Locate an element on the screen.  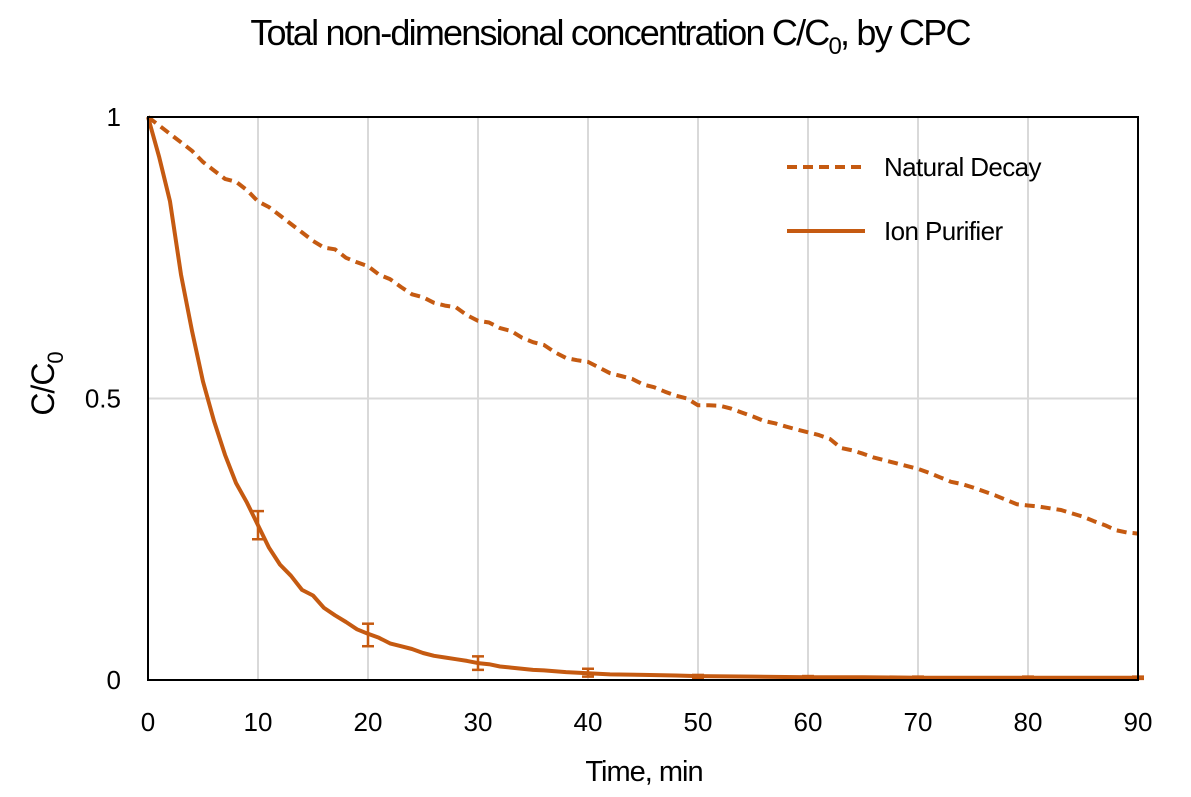
x-tick-label: 20 is located at coordinates (368, 722).